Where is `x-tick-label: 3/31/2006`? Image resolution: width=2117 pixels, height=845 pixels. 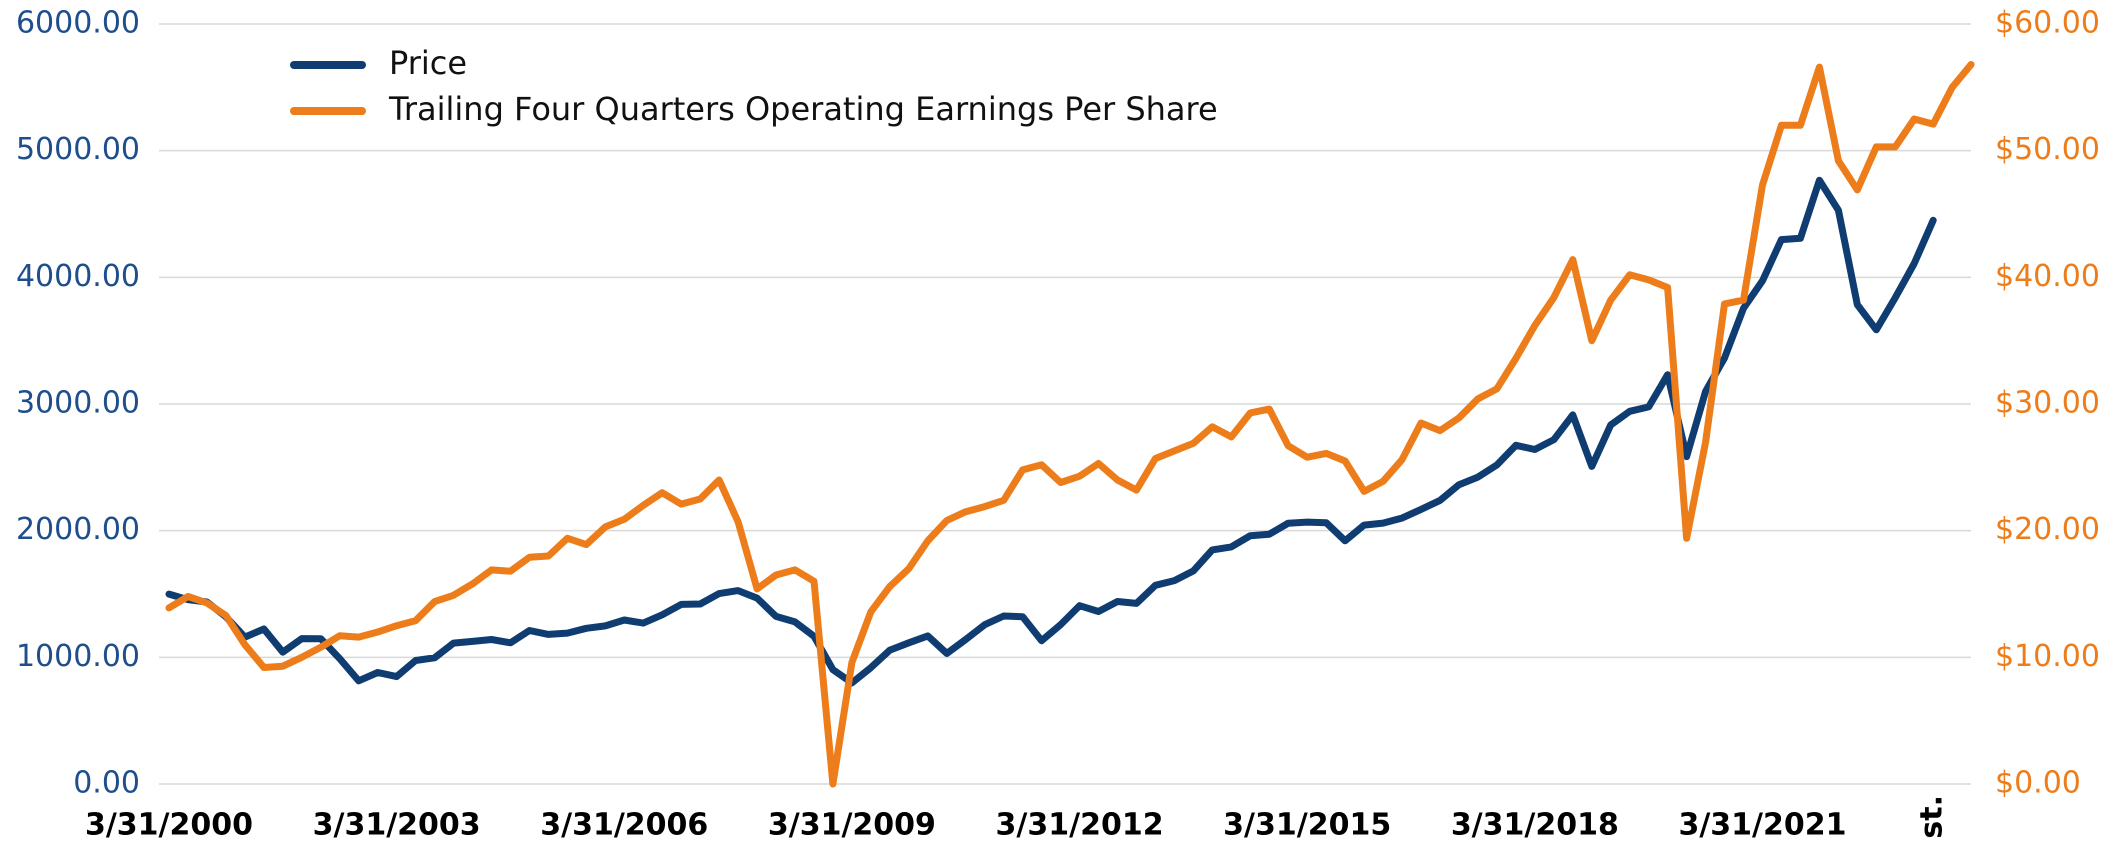 x-tick-label: 3/31/2006 is located at coordinates (624, 825).